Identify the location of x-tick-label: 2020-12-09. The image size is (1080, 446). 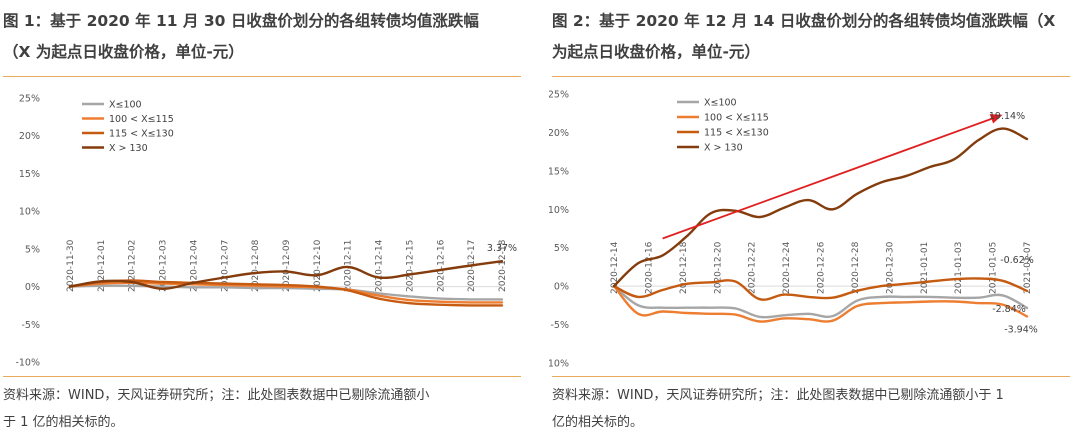
(287, 265).